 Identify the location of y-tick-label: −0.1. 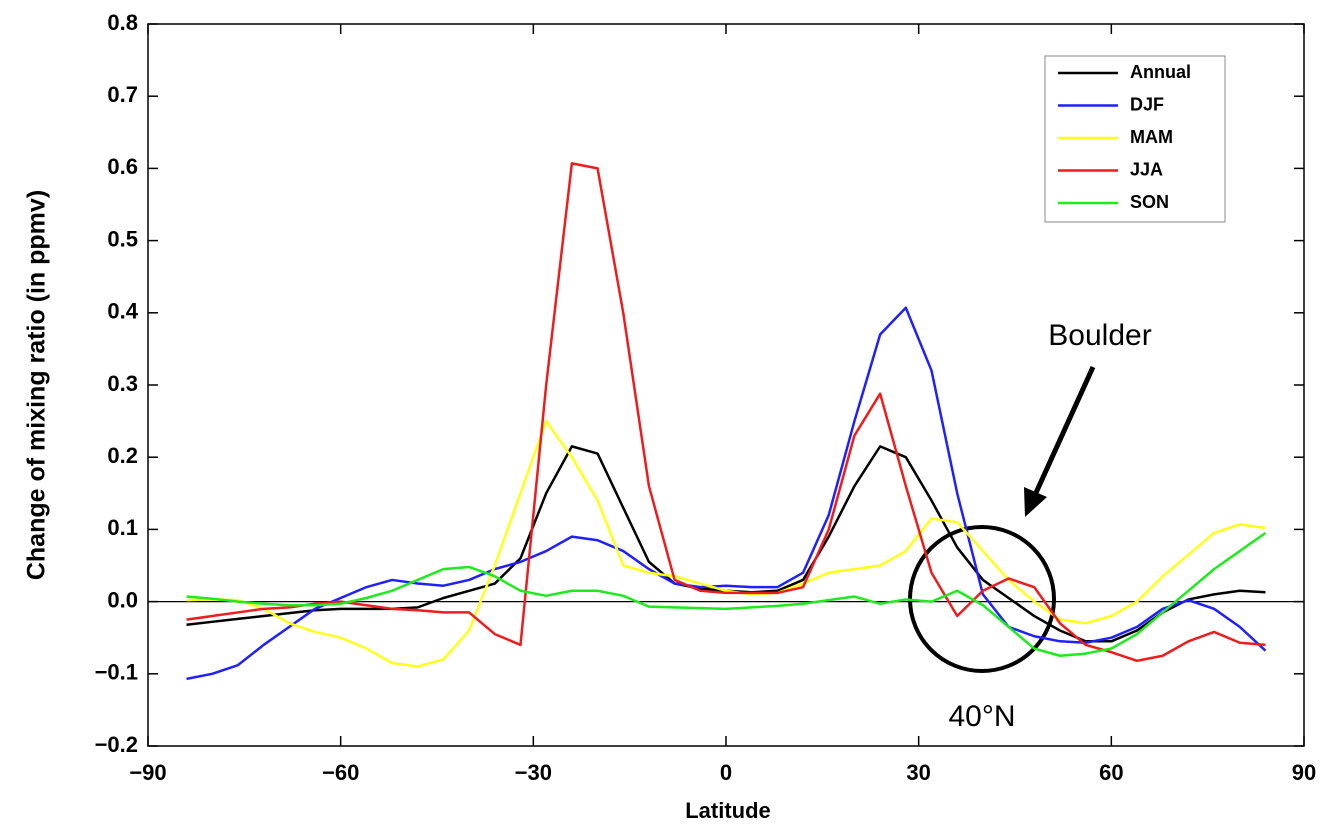
(116, 672).